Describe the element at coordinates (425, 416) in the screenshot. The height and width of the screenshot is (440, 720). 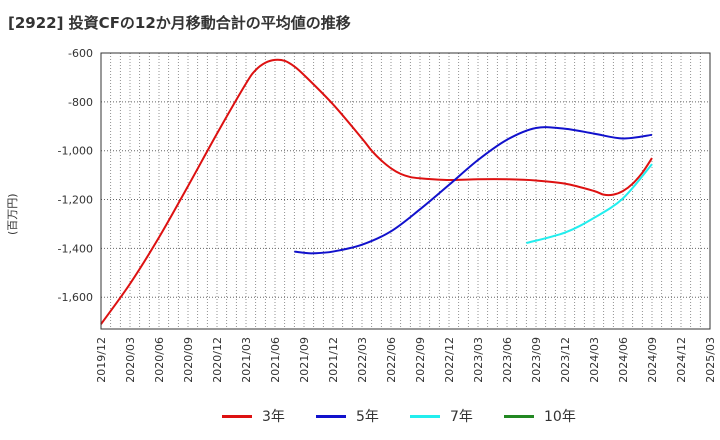
I see `legend-swatch-7y` at that location.